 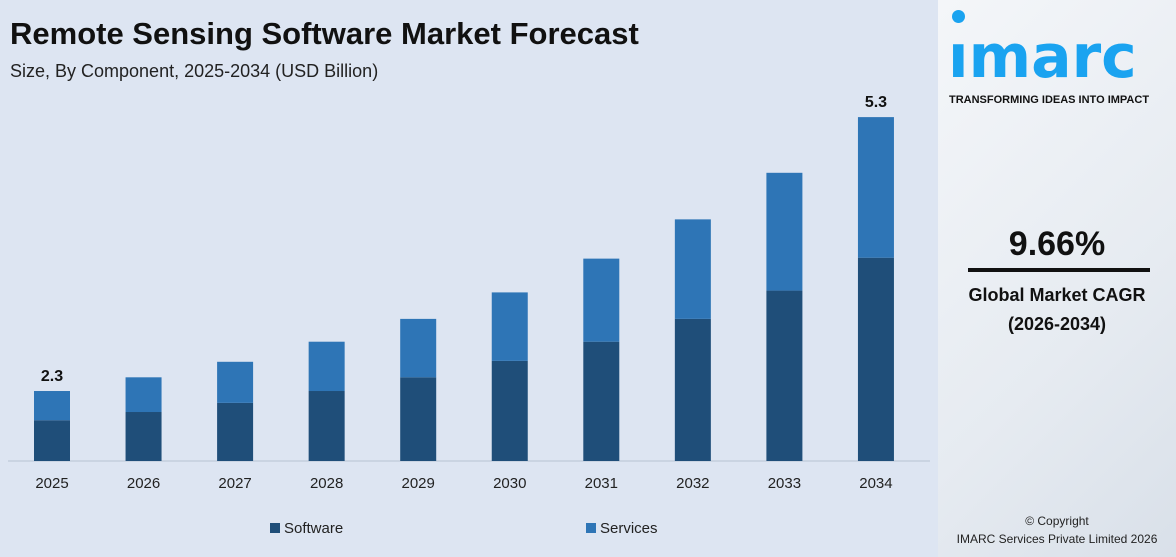 I want to click on copyright: © Copyright, so click(x=1057, y=521).